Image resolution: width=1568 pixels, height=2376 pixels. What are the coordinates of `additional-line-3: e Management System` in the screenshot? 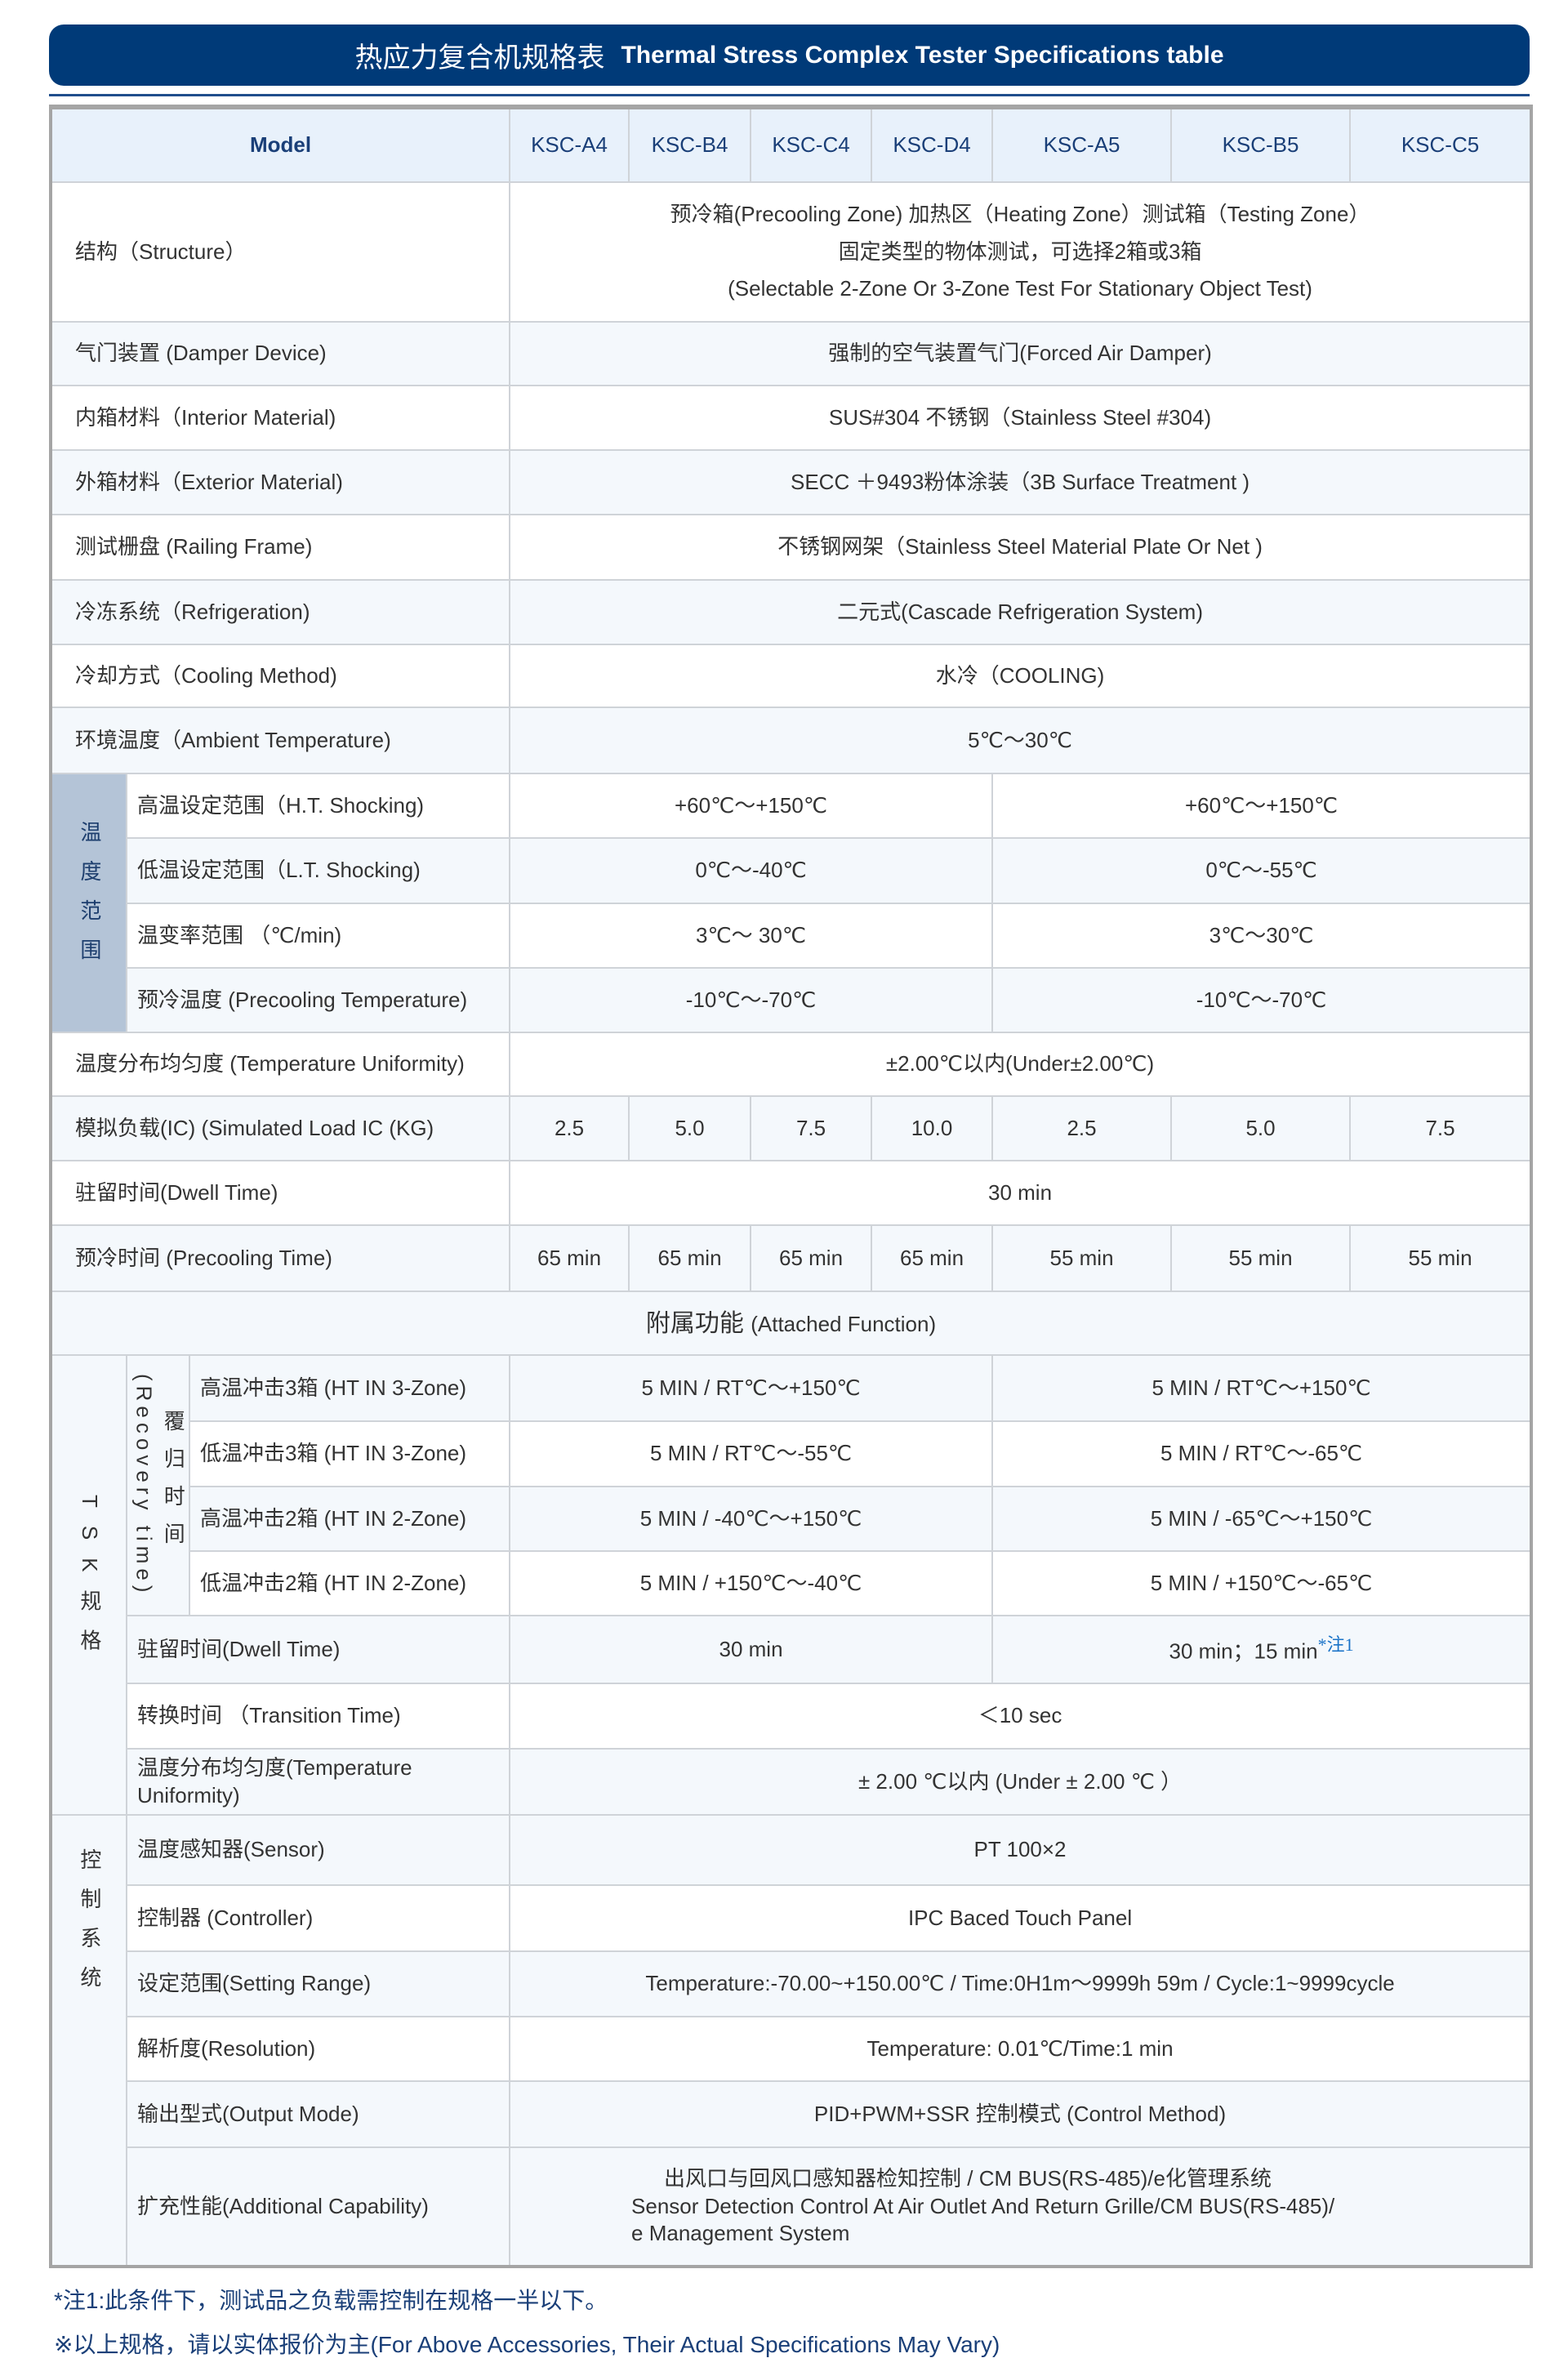 It's located at (740, 2233).